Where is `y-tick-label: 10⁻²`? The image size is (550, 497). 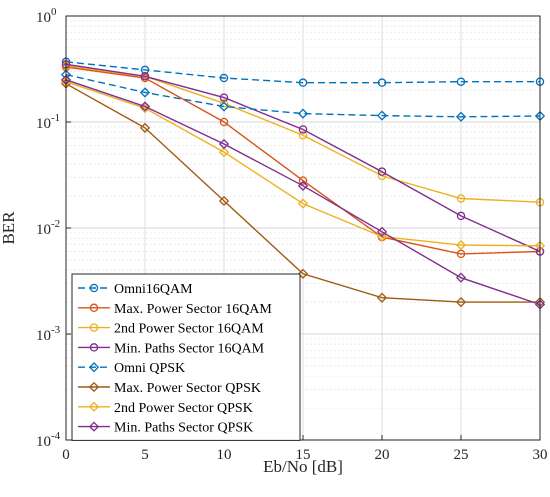 y-tick-label: 10⁻² is located at coordinates (48, 228).